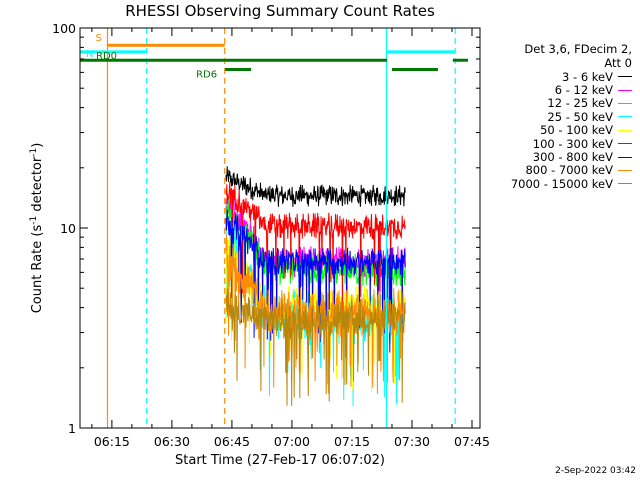 The width and height of the screenshot is (640, 480). Describe the element at coordinates (578, 49) in the screenshot. I see `legend-header-line-1: Det 3,6, FDecim 2,` at that location.